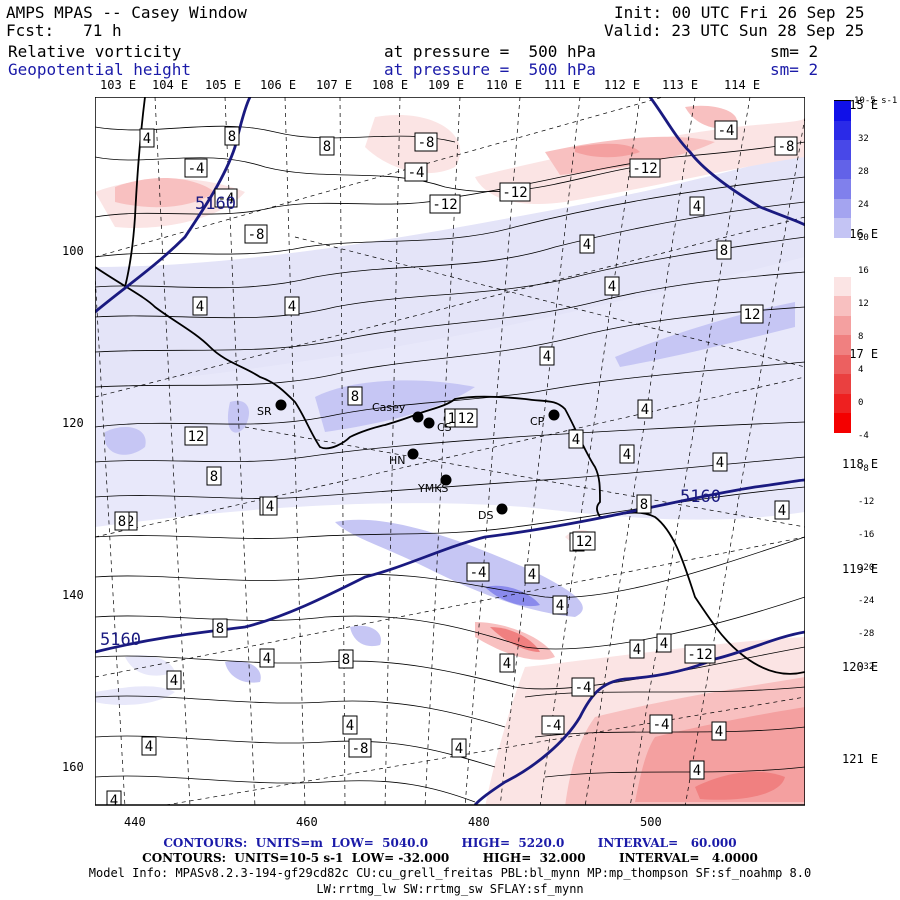  What do you see at coordinates (537, 421) in the screenshot?
I see `station-label: CP` at bounding box center [537, 421].